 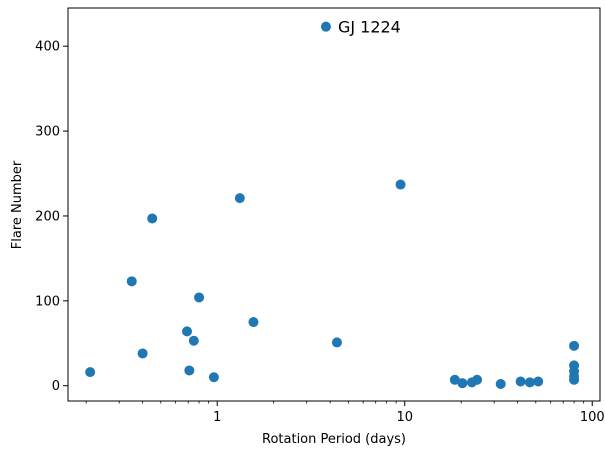 What do you see at coordinates (404, 417) in the screenshot?
I see `x-tick-label: 10` at bounding box center [404, 417].